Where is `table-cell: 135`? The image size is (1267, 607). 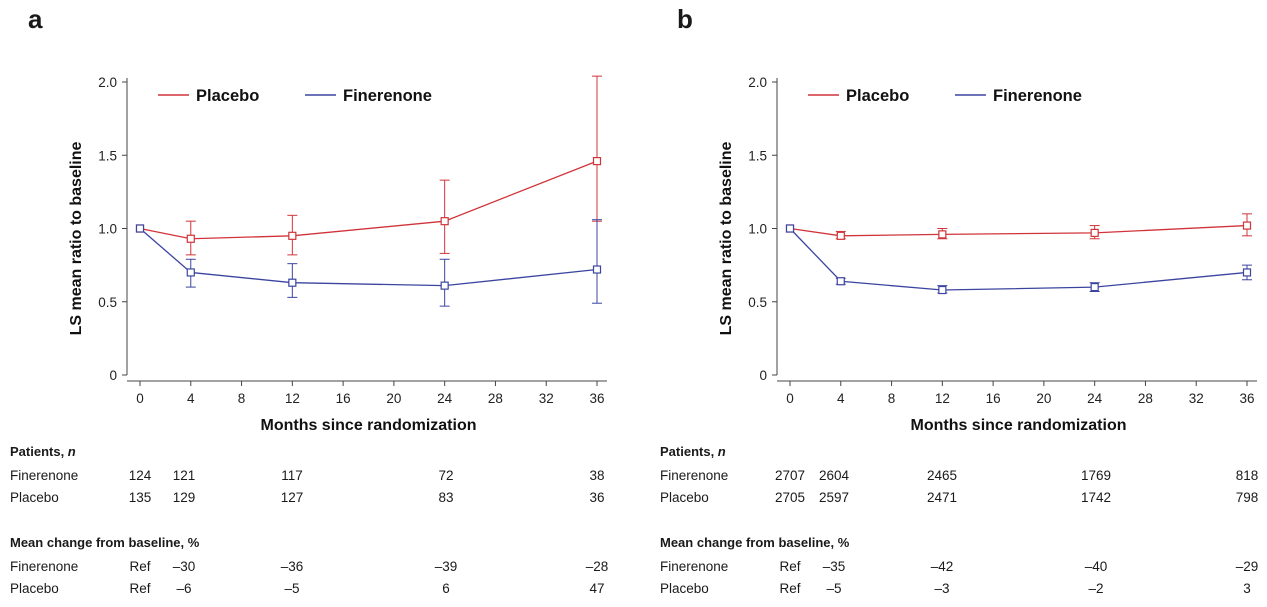
table-cell: 135 is located at coordinates (140, 497).